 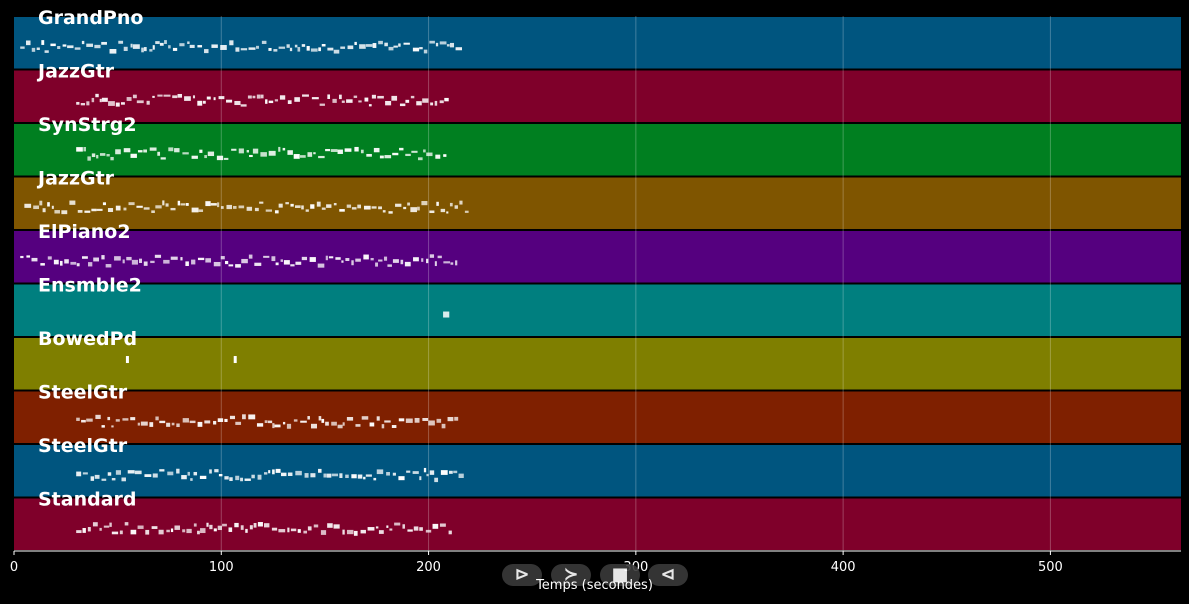 What do you see at coordinates (522, 575) in the screenshot?
I see `play-button: ⊳` at bounding box center [522, 575].